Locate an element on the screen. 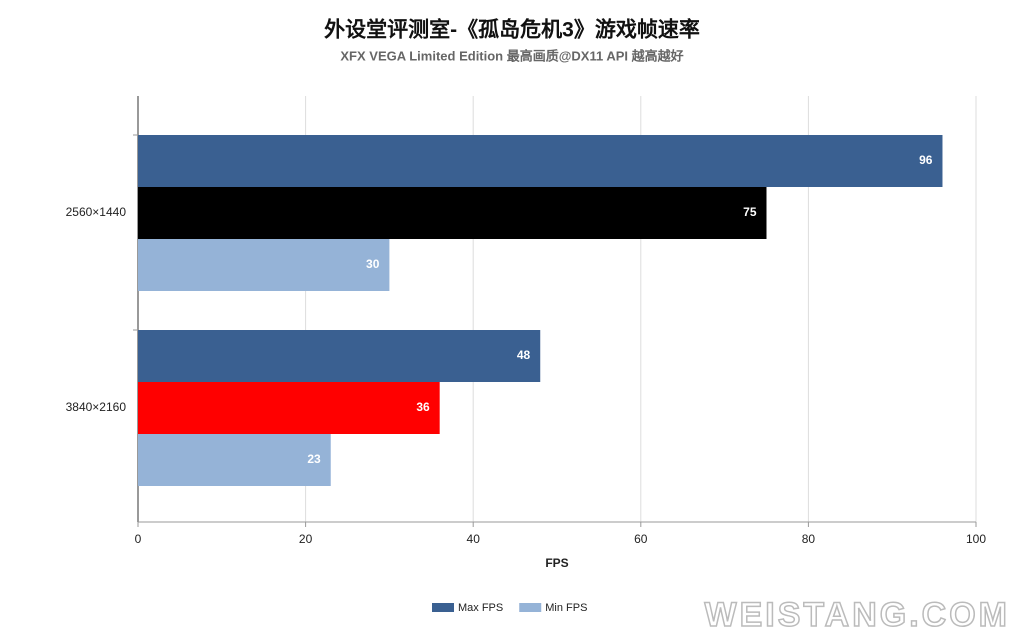 Image resolution: width=1024 pixels, height=640 pixels. x-tick-label: 80 is located at coordinates (809, 539).